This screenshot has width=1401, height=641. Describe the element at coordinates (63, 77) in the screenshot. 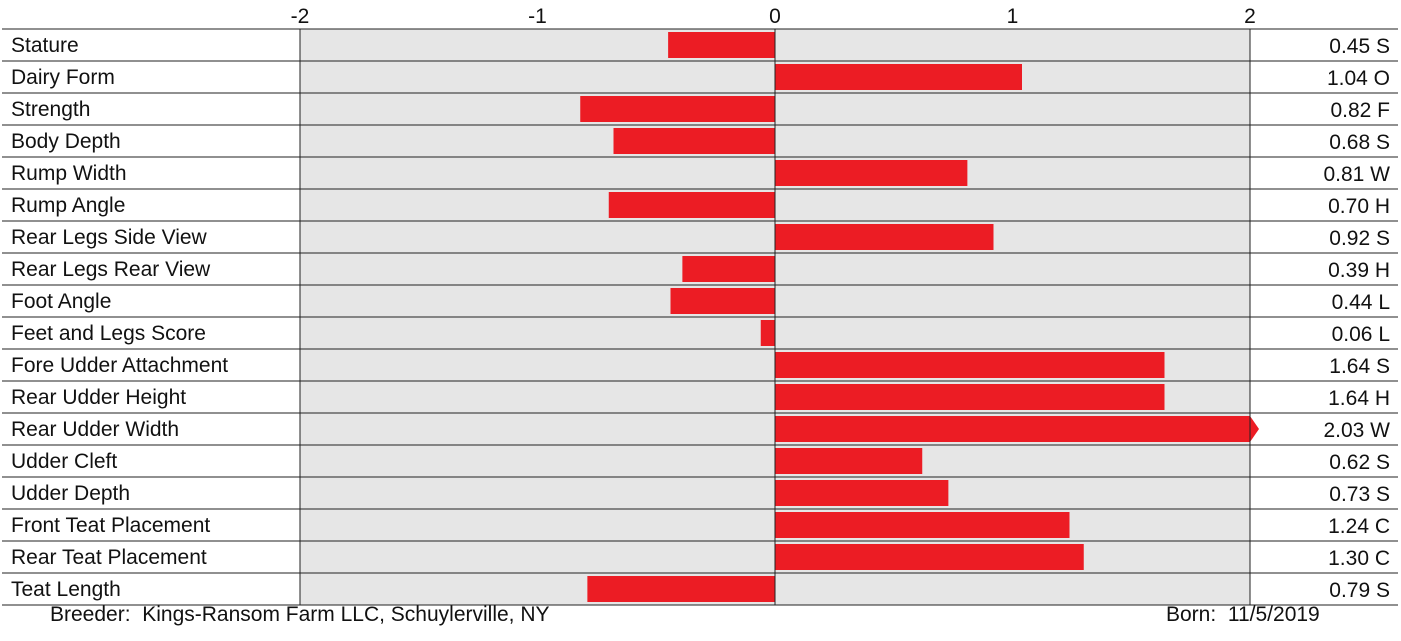

I see `trait-label: Dairy Form` at that location.